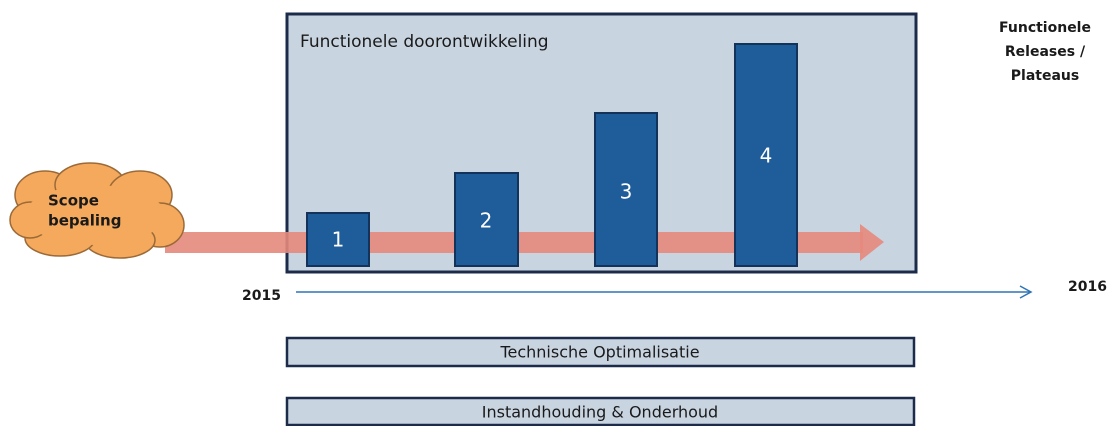 Image resolution: width=1118 pixels, height=426 pixels. I want to click on track-label: Instandhouding & Onderhoud, so click(600, 412).